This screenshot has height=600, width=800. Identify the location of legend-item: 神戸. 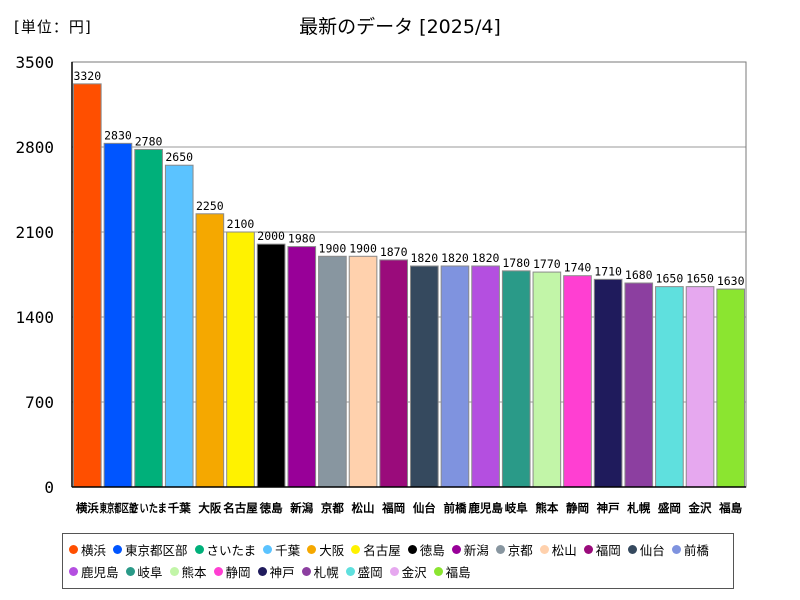
(276, 571).